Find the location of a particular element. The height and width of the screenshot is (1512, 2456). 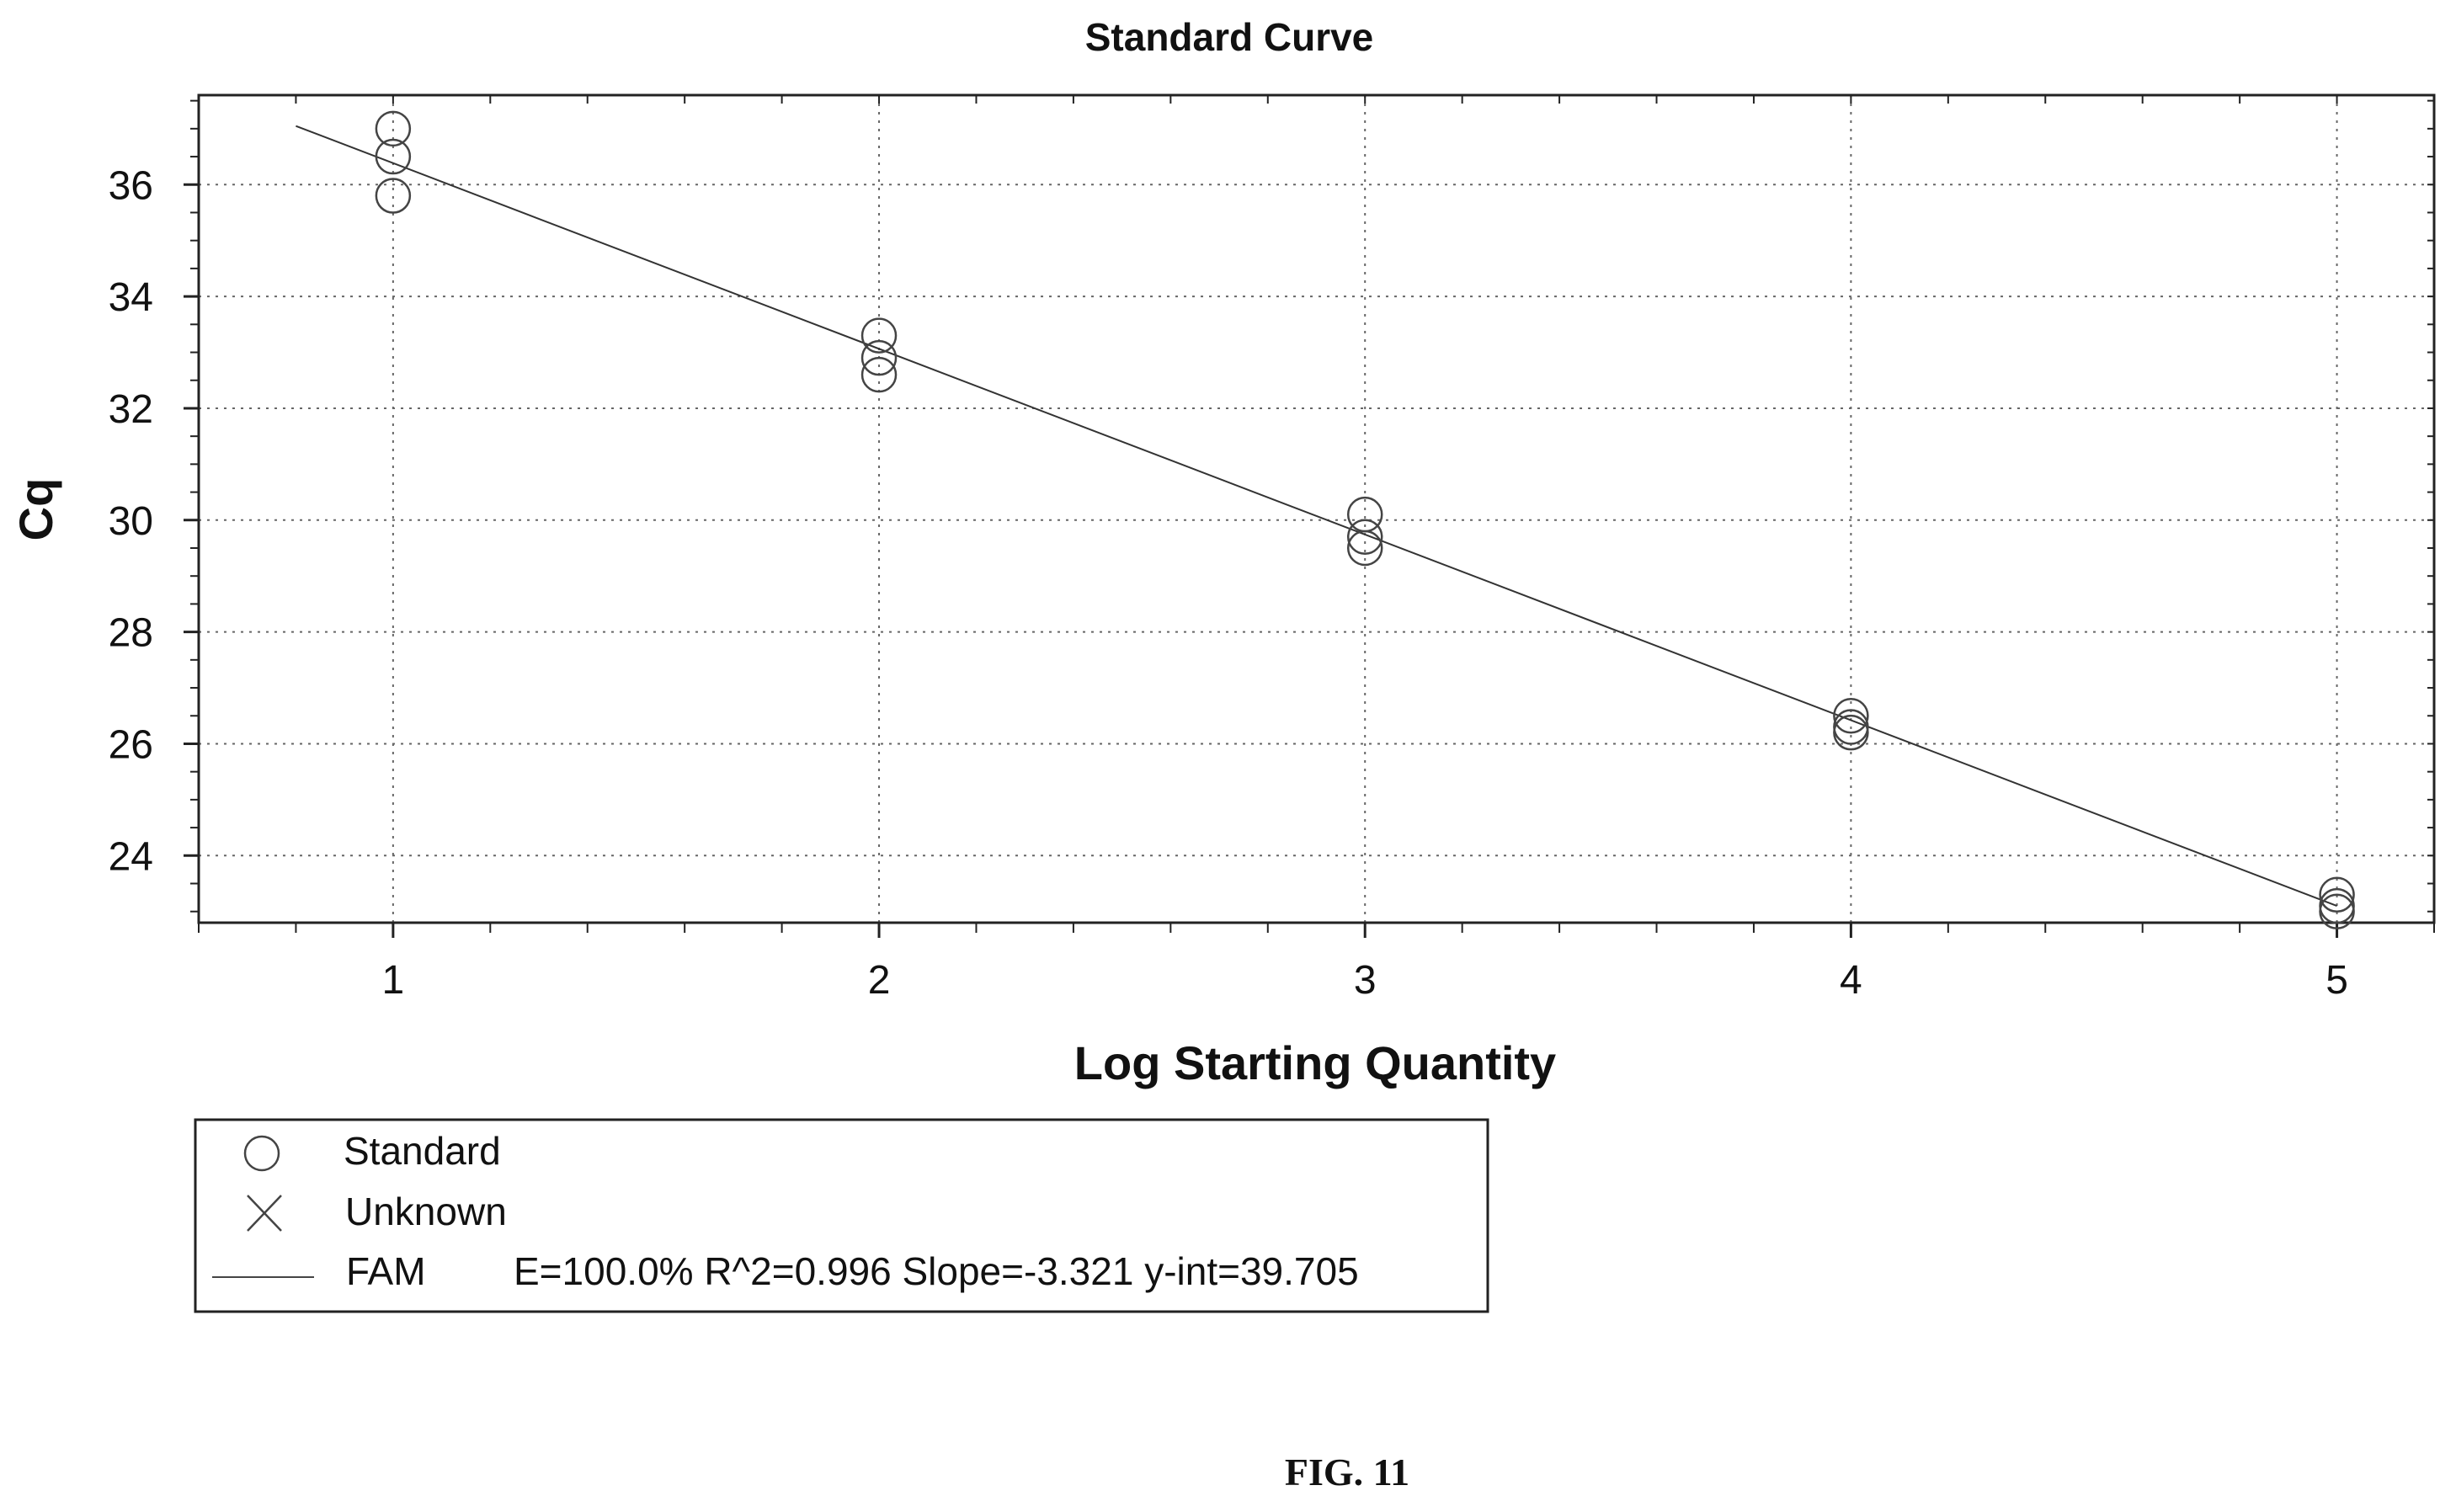

y-axis-label: Cq is located at coordinates (35, 510).